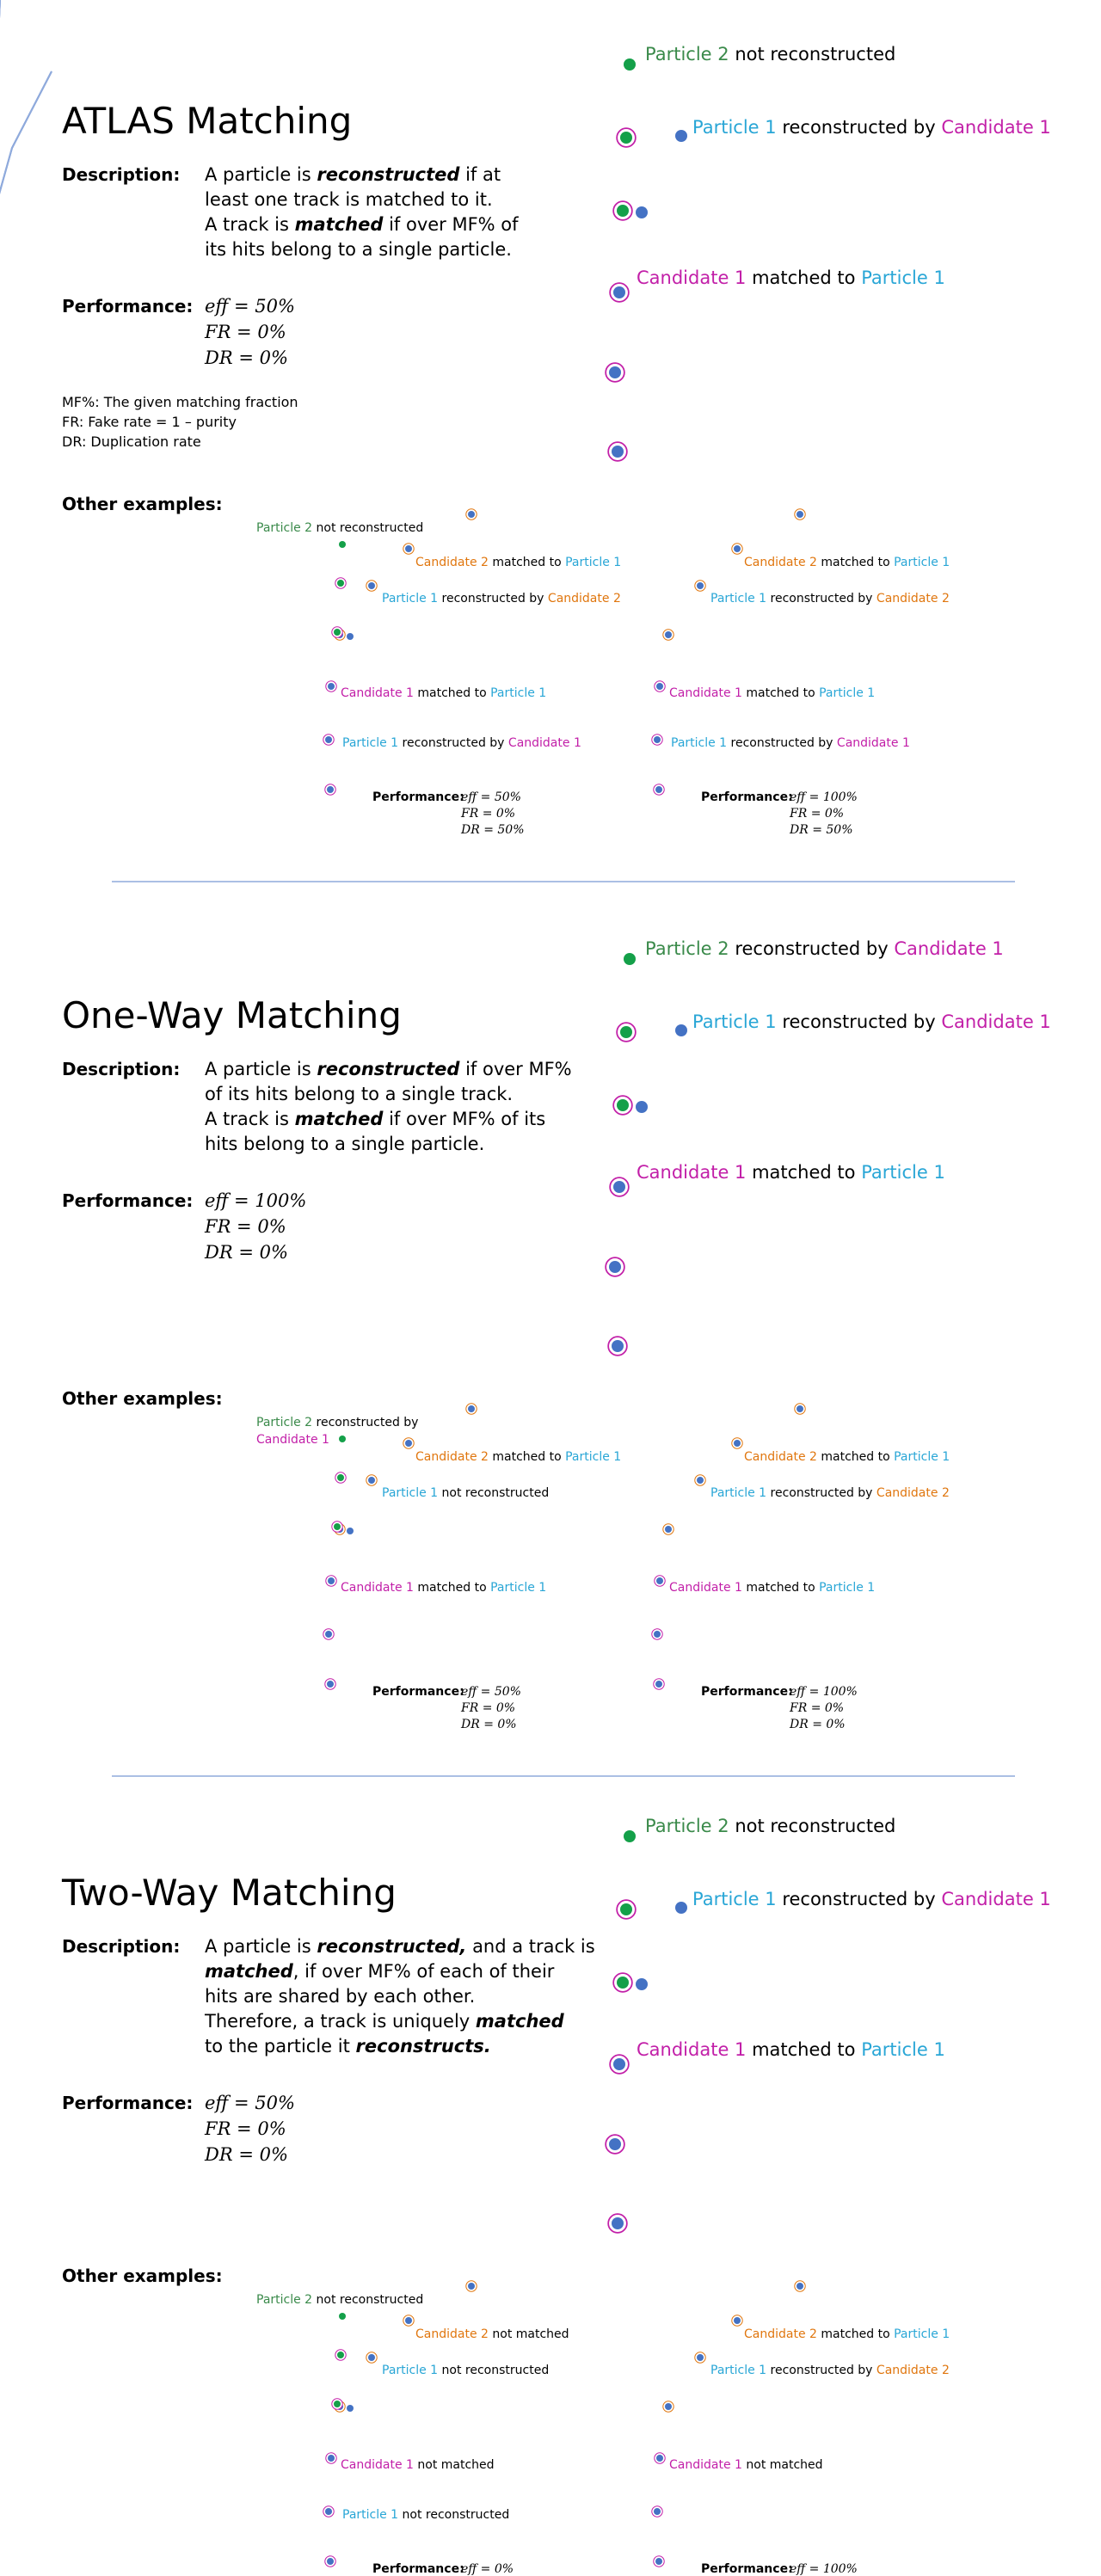 The height and width of the screenshot is (2576, 1101). Describe the element at coordinates (207, 121) in the screenshot. I see `section-title: ATLAS Matching` at that location.